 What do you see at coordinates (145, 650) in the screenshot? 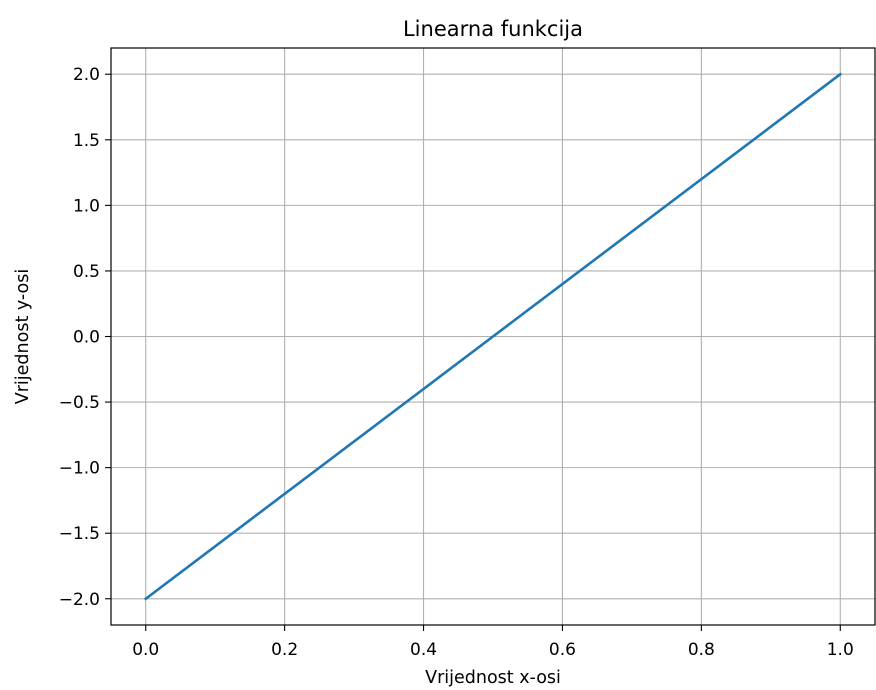
I see `x-tick-label: 0.0` at bounding box center [145, 650].